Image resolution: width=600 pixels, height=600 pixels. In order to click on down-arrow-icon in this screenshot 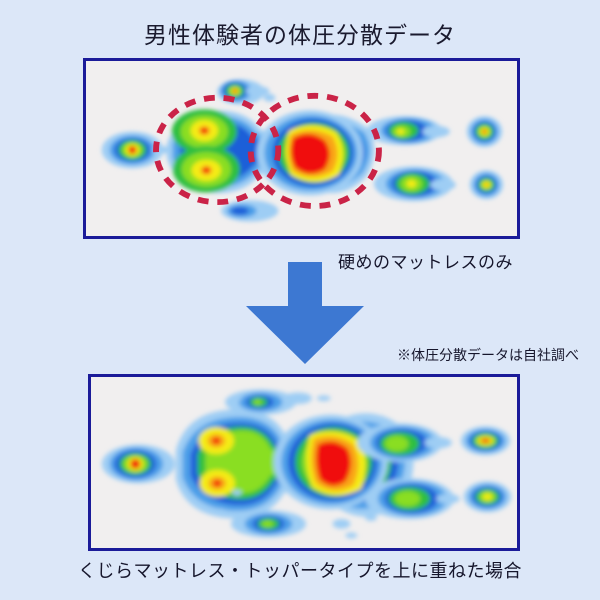, I will do `click(305, 313)`.